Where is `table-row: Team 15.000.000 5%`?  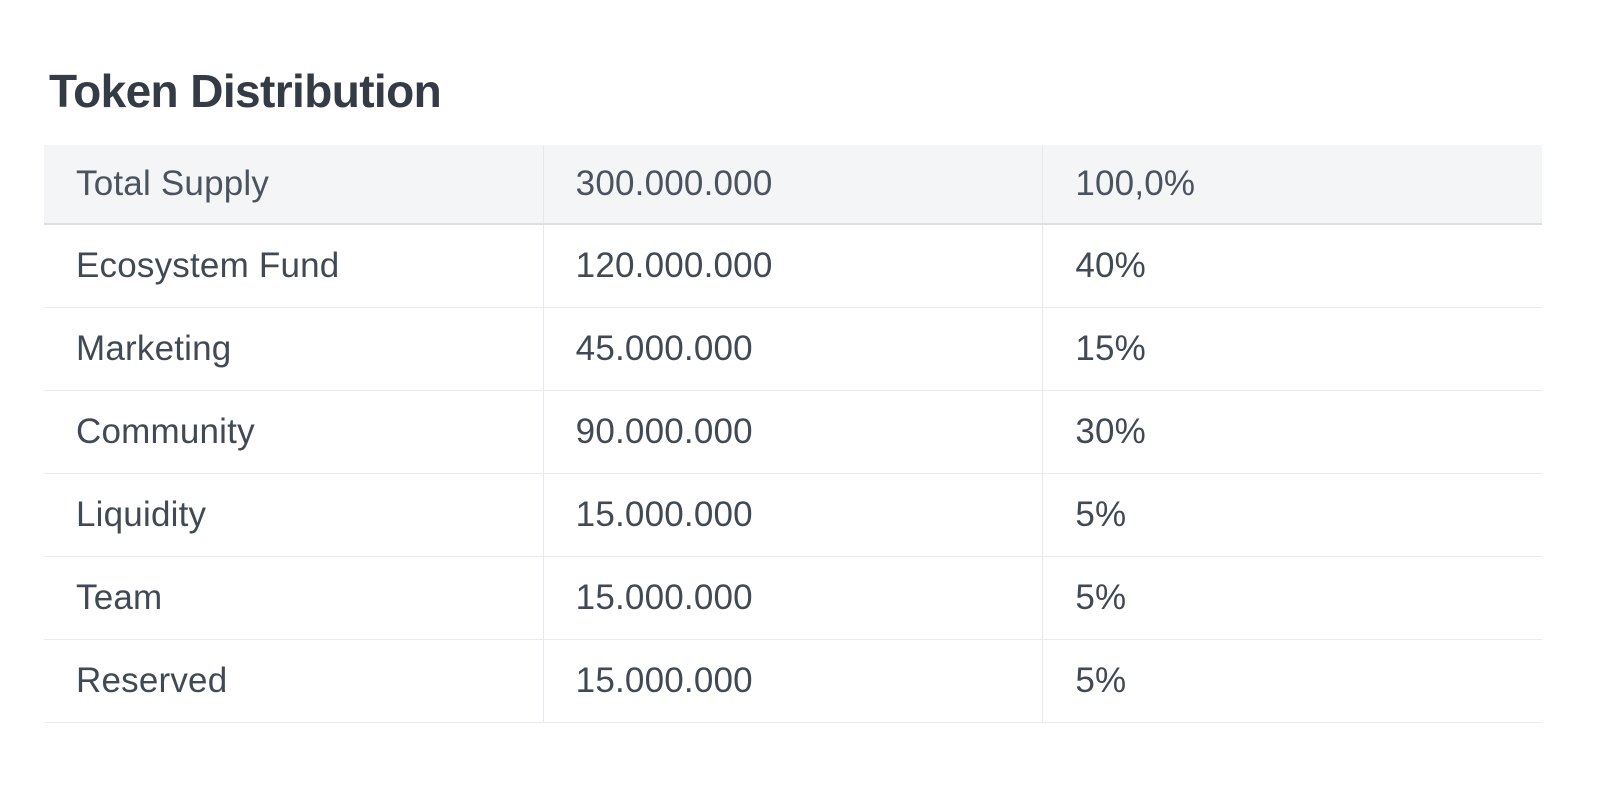
table-row: Team 15.000.000 5% is located at coordinates (793, 598).